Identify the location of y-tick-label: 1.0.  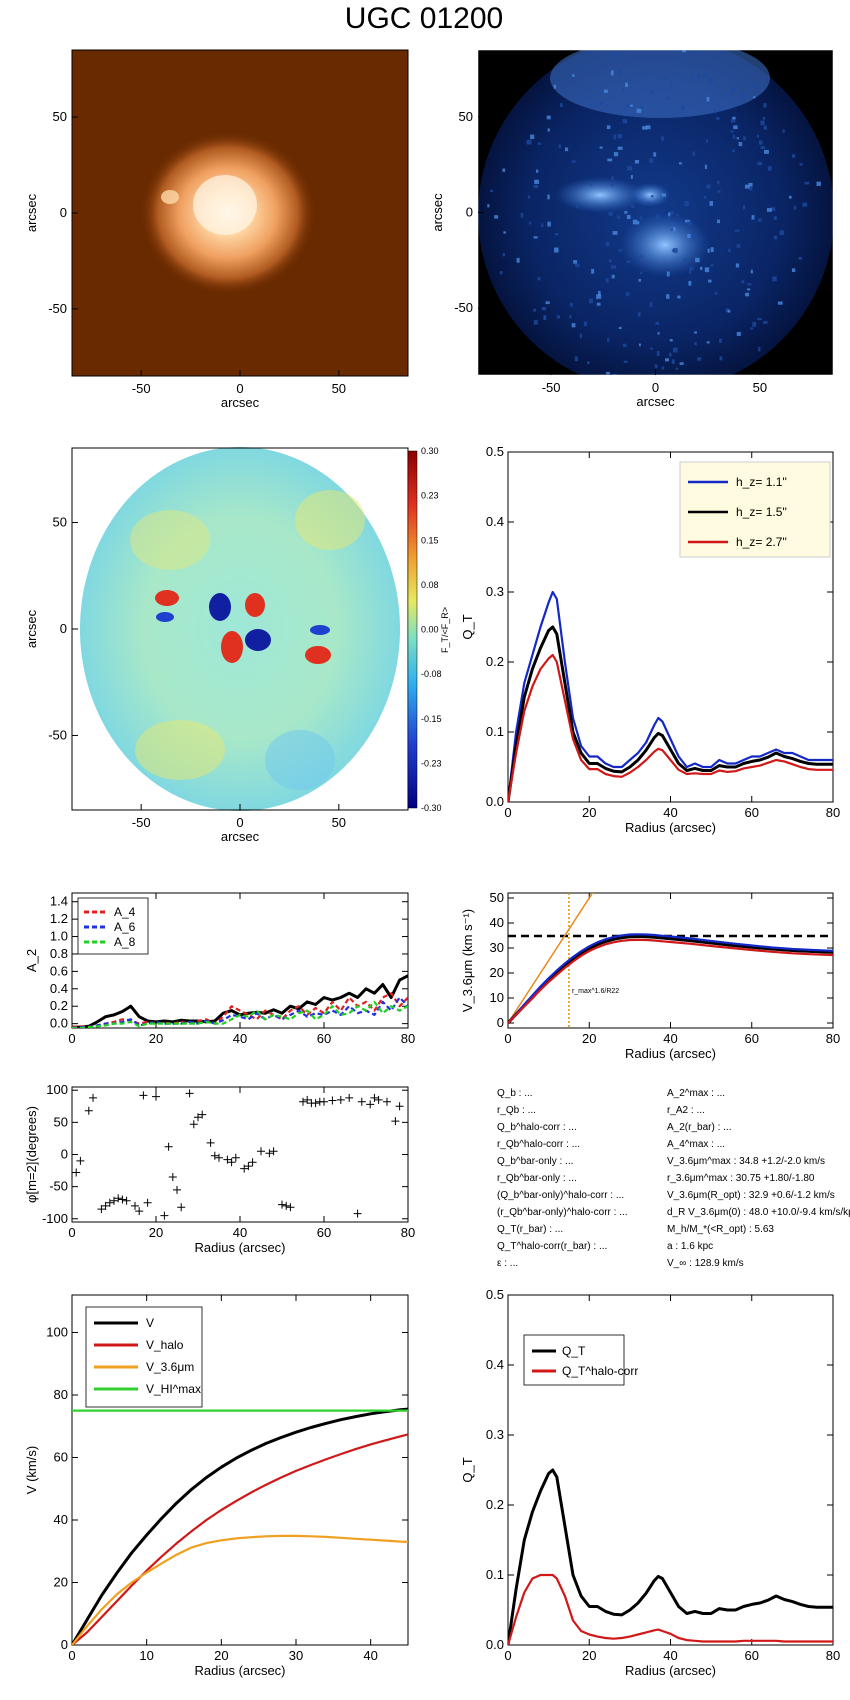
(59, 936).